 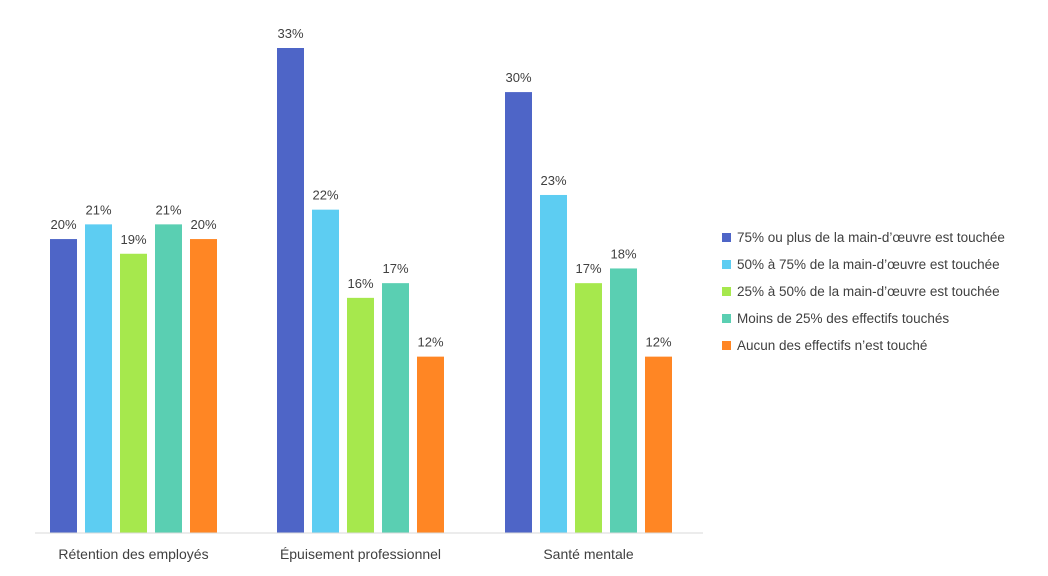 I want to click on bar-value-label: 19%, so click(x=133, y=239).